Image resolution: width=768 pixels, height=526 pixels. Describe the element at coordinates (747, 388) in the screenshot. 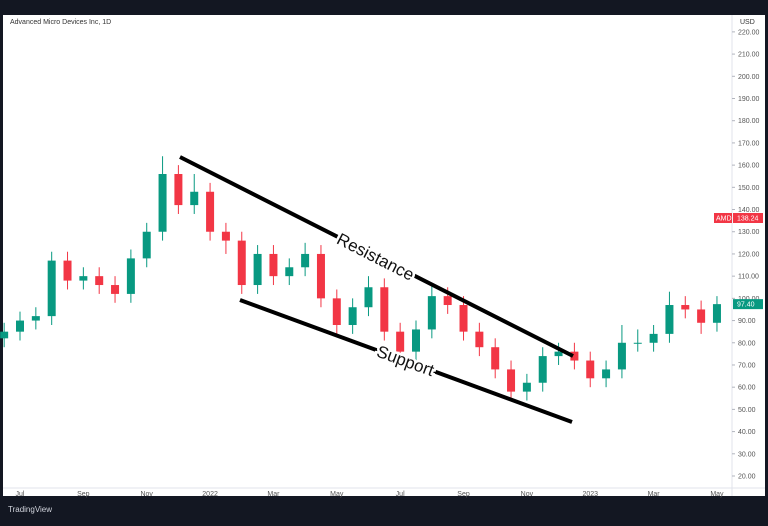

I see `y-tick-label: 60.00` at that location.